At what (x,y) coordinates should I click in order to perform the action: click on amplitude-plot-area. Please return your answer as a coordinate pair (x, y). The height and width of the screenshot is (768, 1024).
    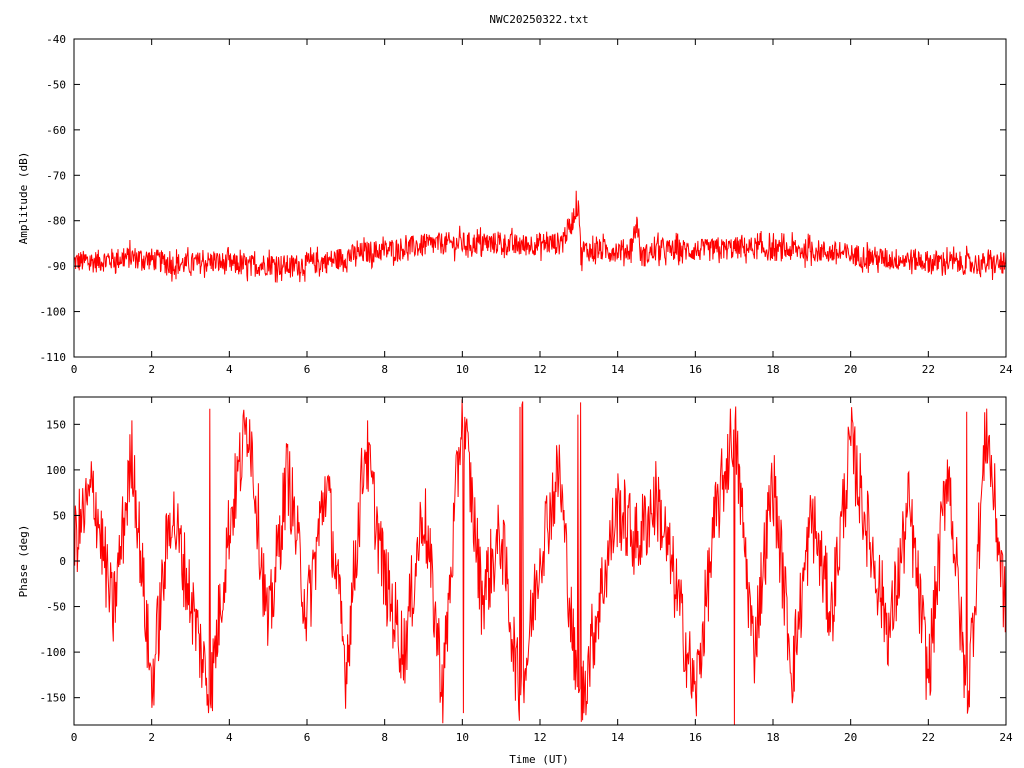
    Looking at the image, I should click on (540, 236).